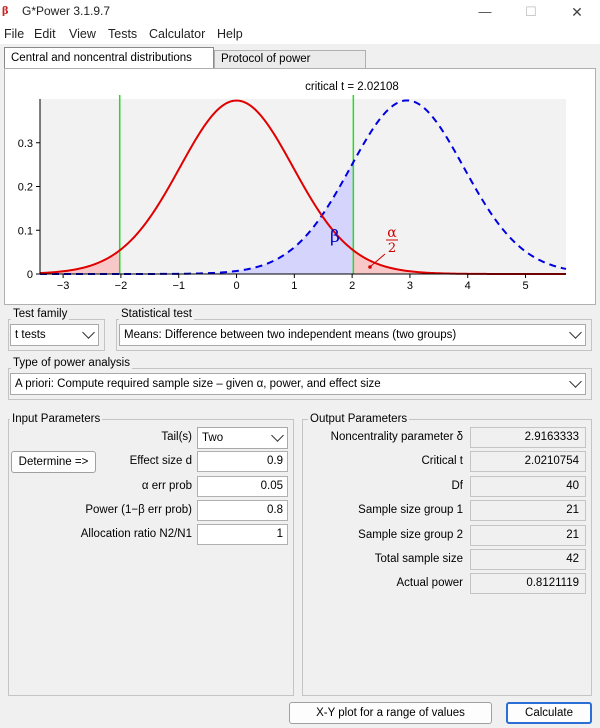 This screenshot has height=728, width=600. What do you see at coordinates (197, 218) in the screenshot?
I see `beta-area` at bounding box center [197, 218].